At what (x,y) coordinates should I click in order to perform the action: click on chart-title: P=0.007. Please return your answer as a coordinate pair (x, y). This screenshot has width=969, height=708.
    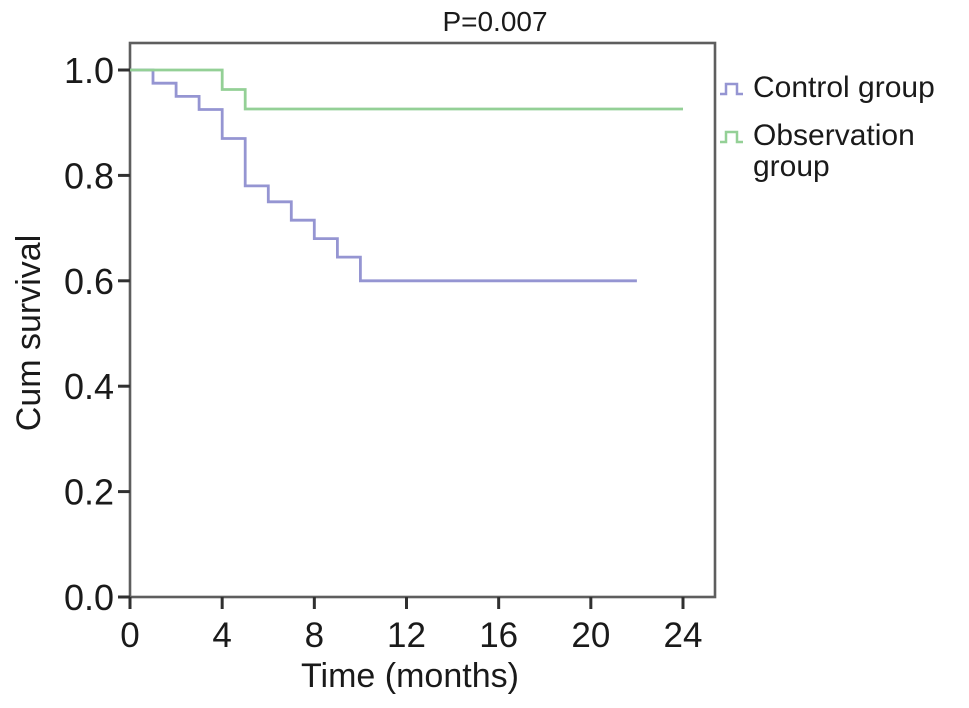
    Looking at the image, I should click on (494, 21).